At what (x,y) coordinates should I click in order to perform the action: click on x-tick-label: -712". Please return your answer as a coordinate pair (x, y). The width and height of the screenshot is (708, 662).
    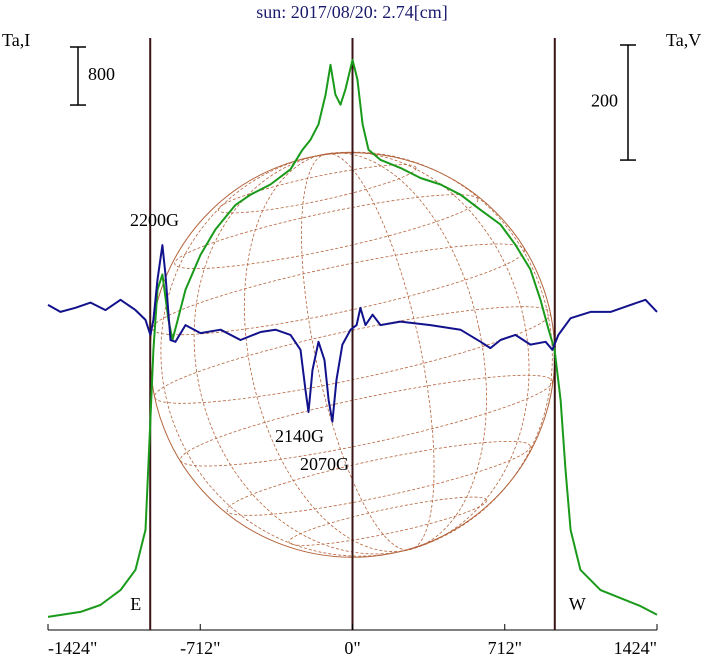
    Looking at the image, I should click on (200, 648).